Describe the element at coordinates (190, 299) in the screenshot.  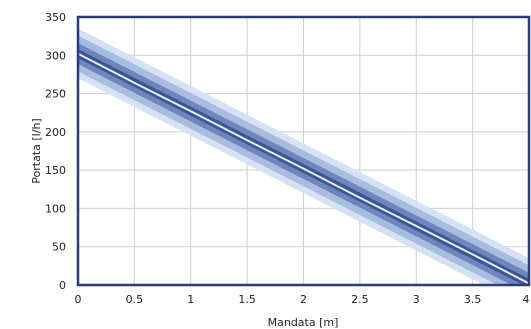
I see `x-tick-label: 1` at that location.